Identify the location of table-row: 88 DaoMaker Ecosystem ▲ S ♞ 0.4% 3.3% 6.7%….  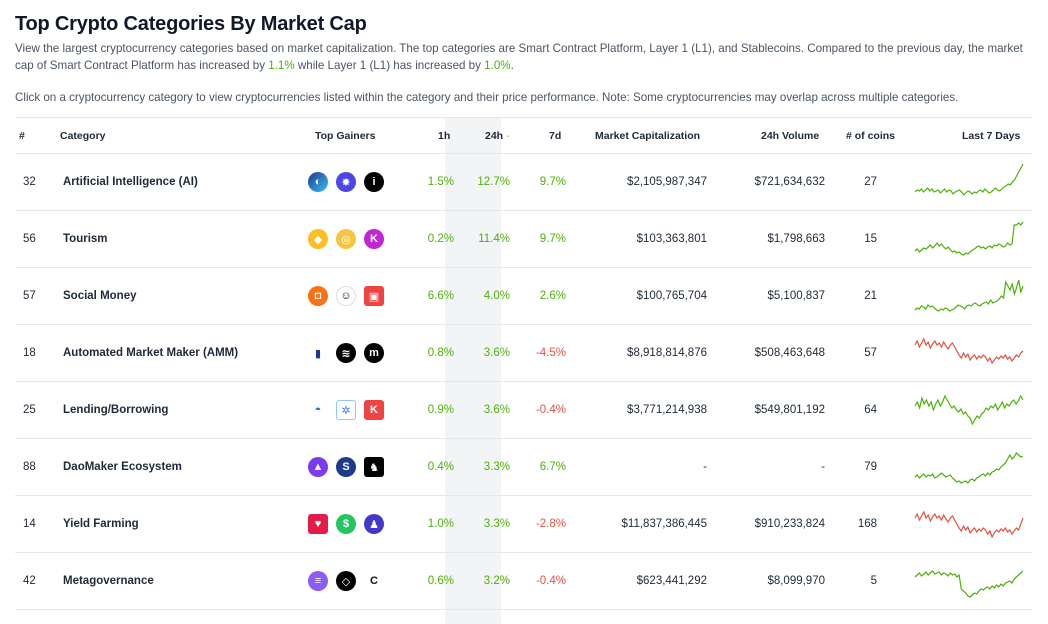
(523, 467).